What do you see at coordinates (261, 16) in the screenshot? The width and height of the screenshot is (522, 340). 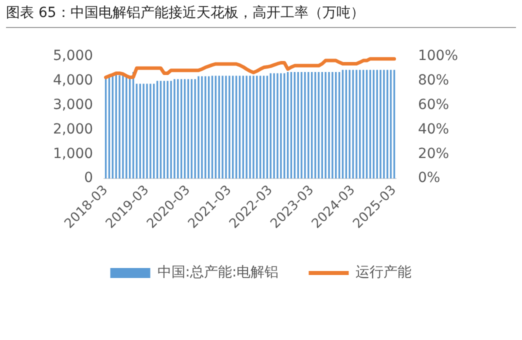 I see `chart-title: 图表 65：中国电解铝产能接近天花板，高开工率（万吨）` at bounding box center [261, 16].